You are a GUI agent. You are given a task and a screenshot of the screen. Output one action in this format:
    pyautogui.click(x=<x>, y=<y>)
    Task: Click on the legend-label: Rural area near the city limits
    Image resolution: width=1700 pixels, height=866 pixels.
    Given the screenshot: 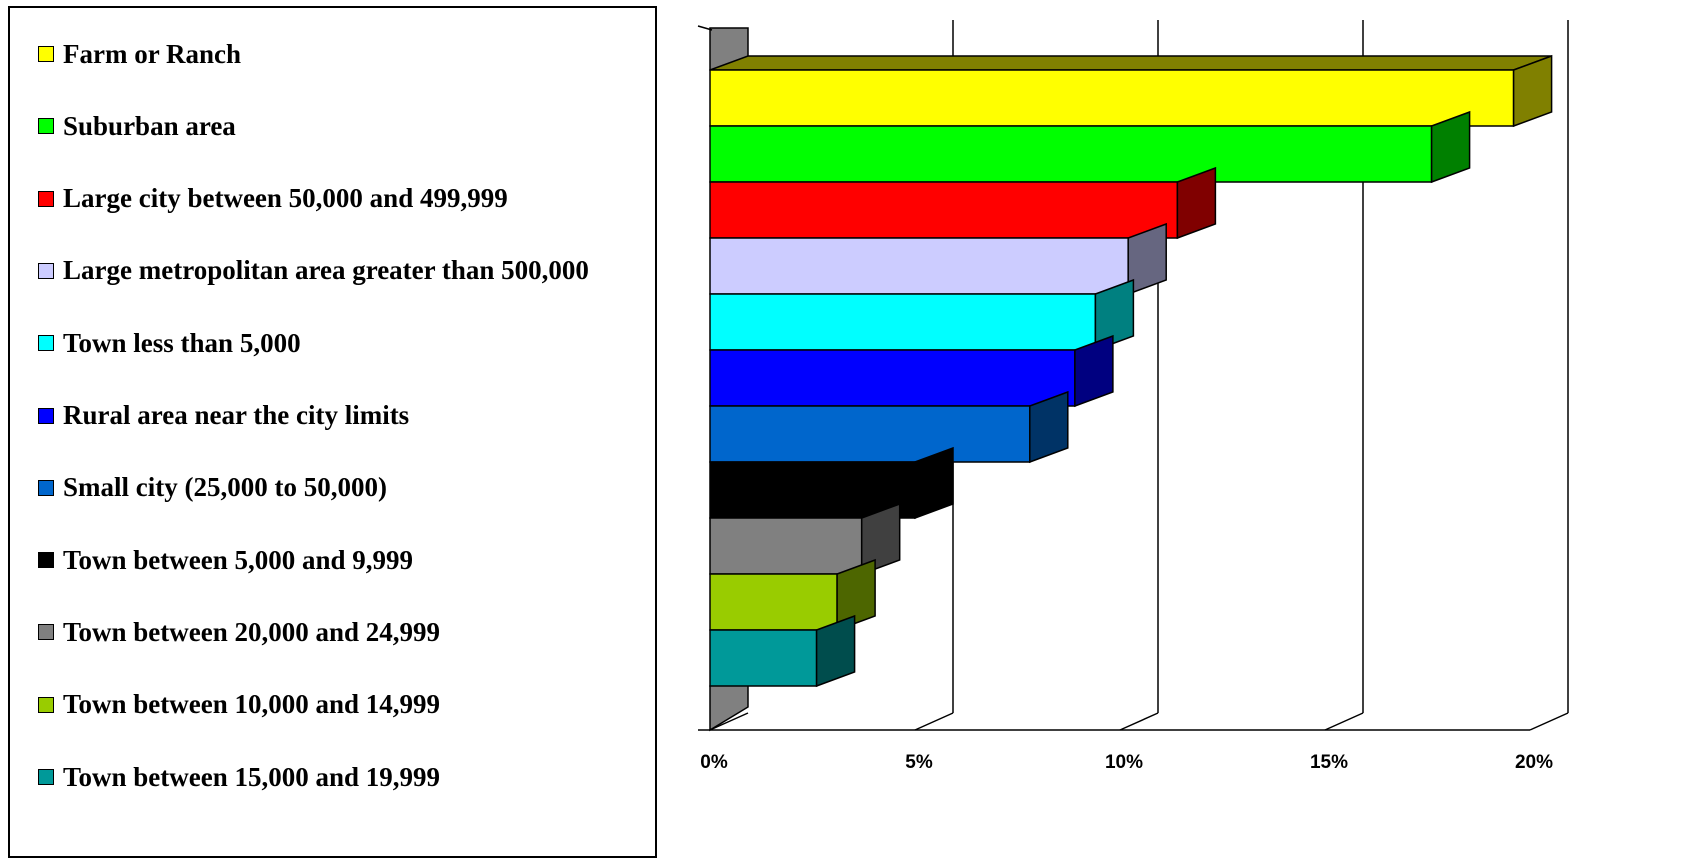 What is the action you would take?
    pyautogui.click(x=236, y=415)
    